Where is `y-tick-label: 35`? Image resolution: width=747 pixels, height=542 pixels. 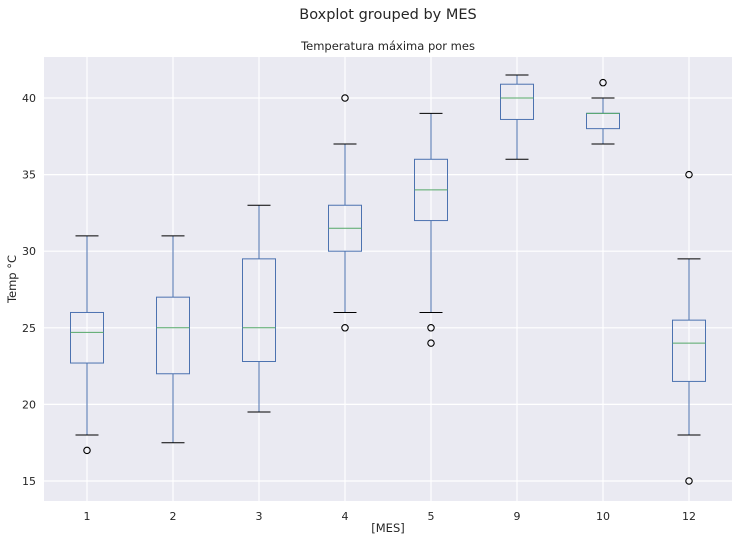
y-tick-label: 35 is located at coordinates (29, 175).